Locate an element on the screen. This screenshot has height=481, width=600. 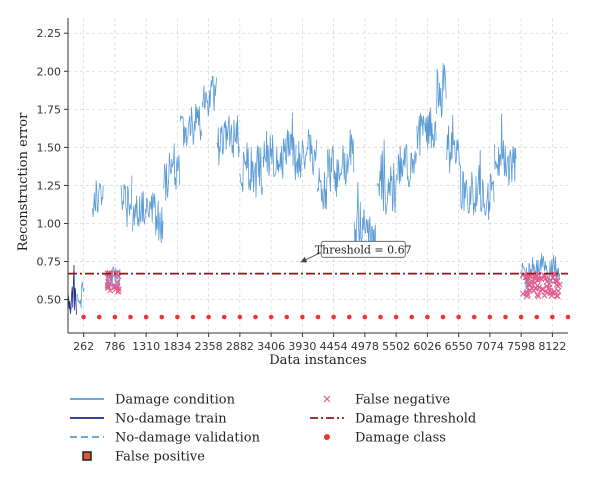
x-tick-label: 6026 is located at coordinates (427, 346).